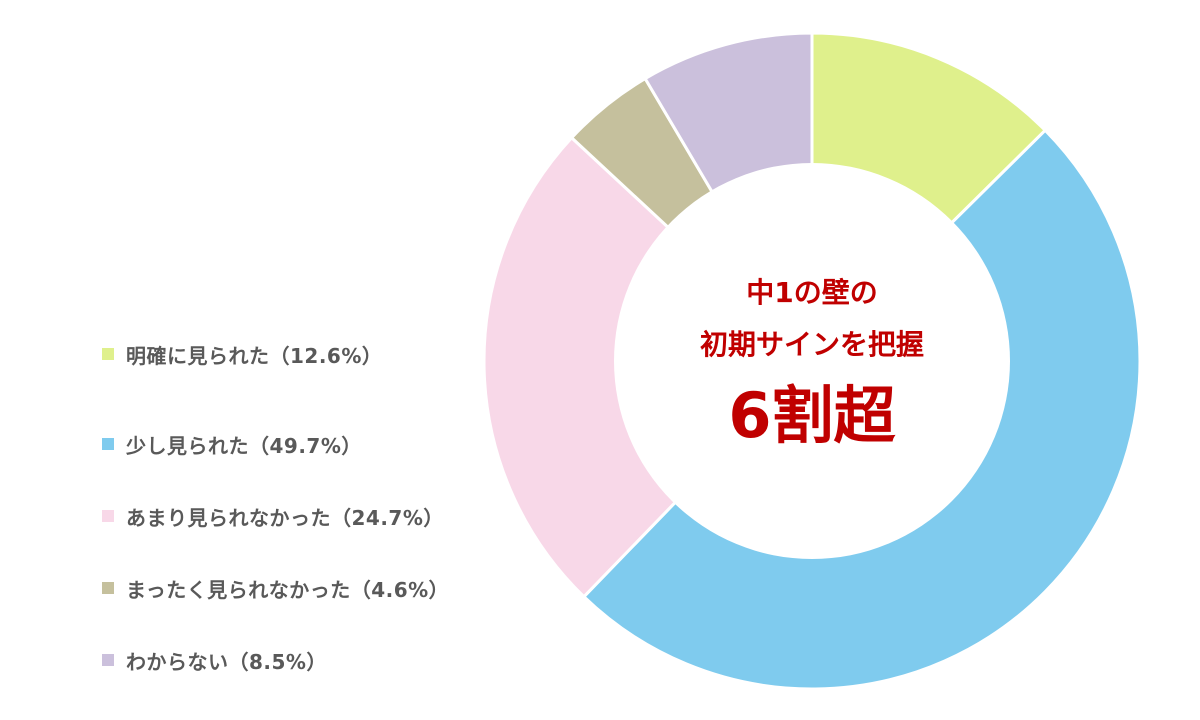 Image resolution: width=1200 pixels, height=720 pixels. Describe the element at coordinates (288, 589) in the screenshot. I see `legend-label-not-seen: まったく見られなかった（4.6%）` at that location.